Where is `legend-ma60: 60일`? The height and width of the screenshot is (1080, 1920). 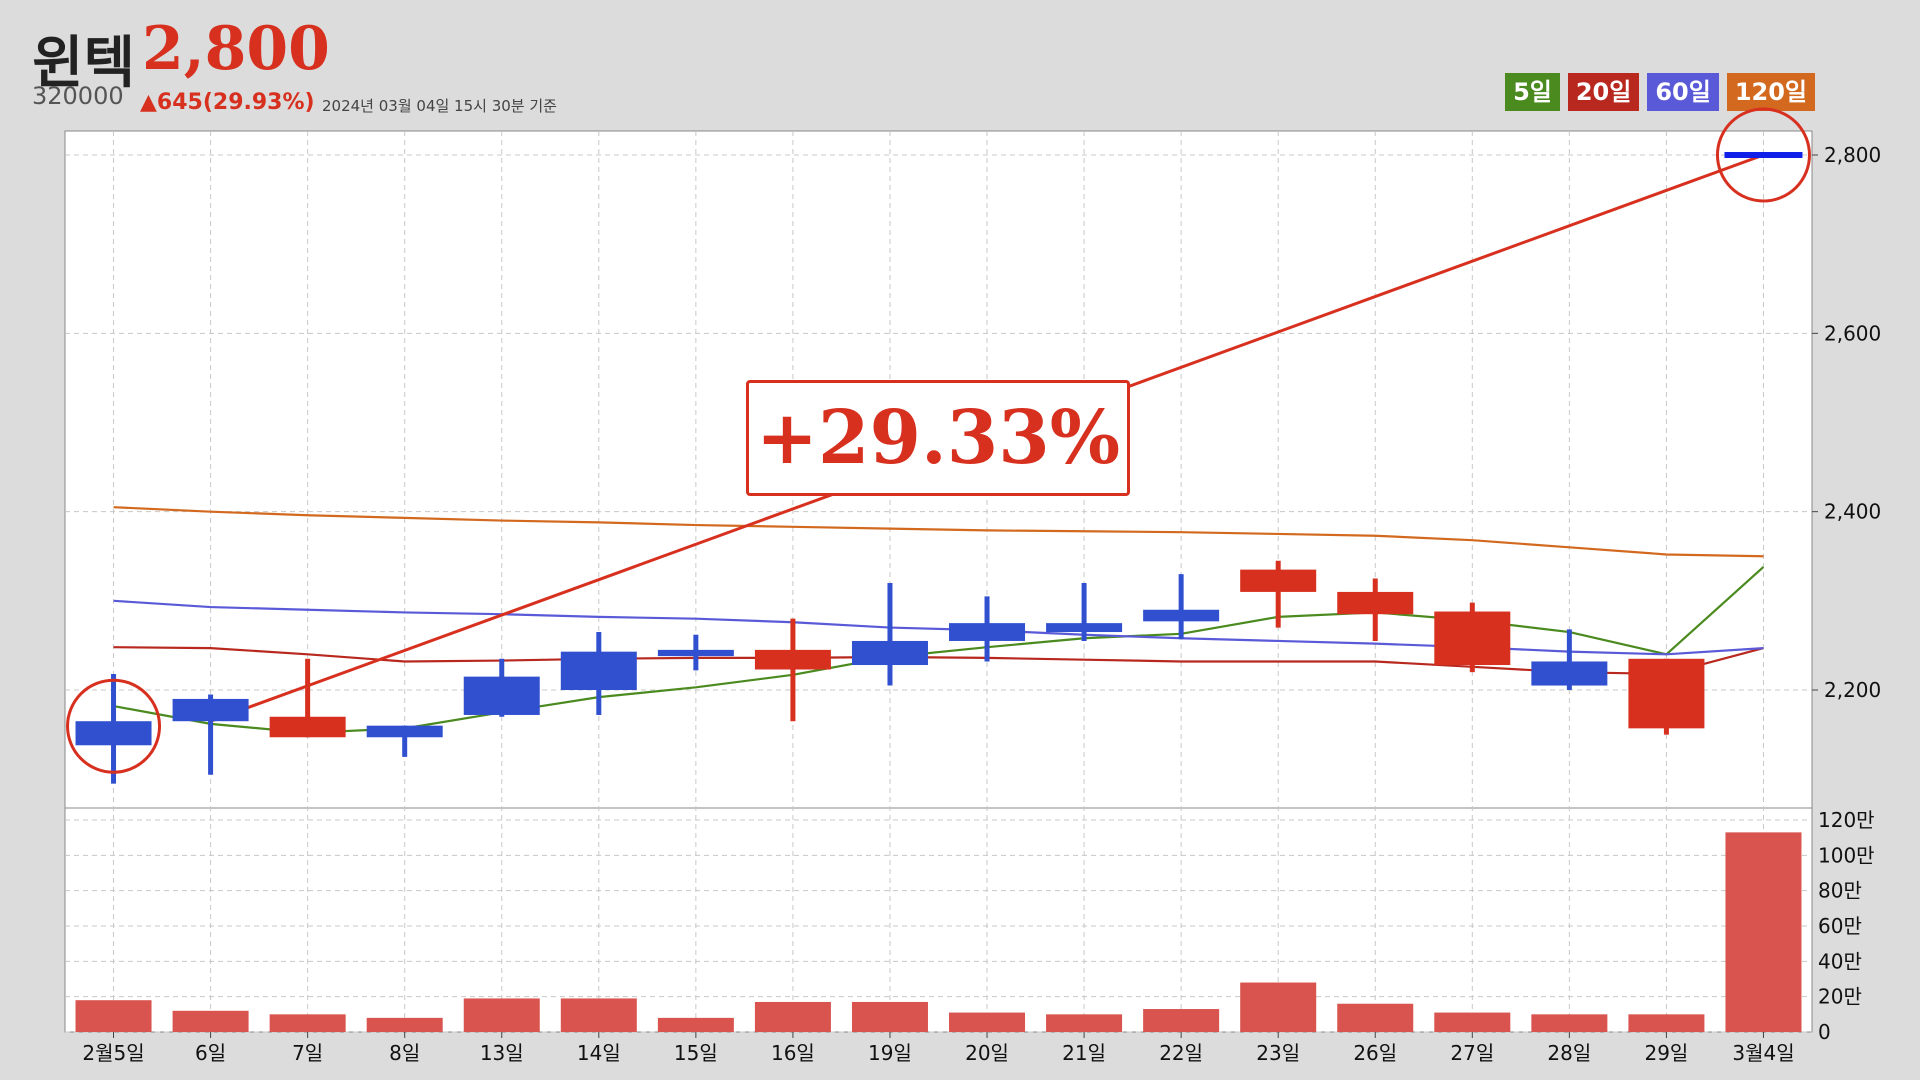 legend-ma60: 60일 is located at coordinates (1683, 92).